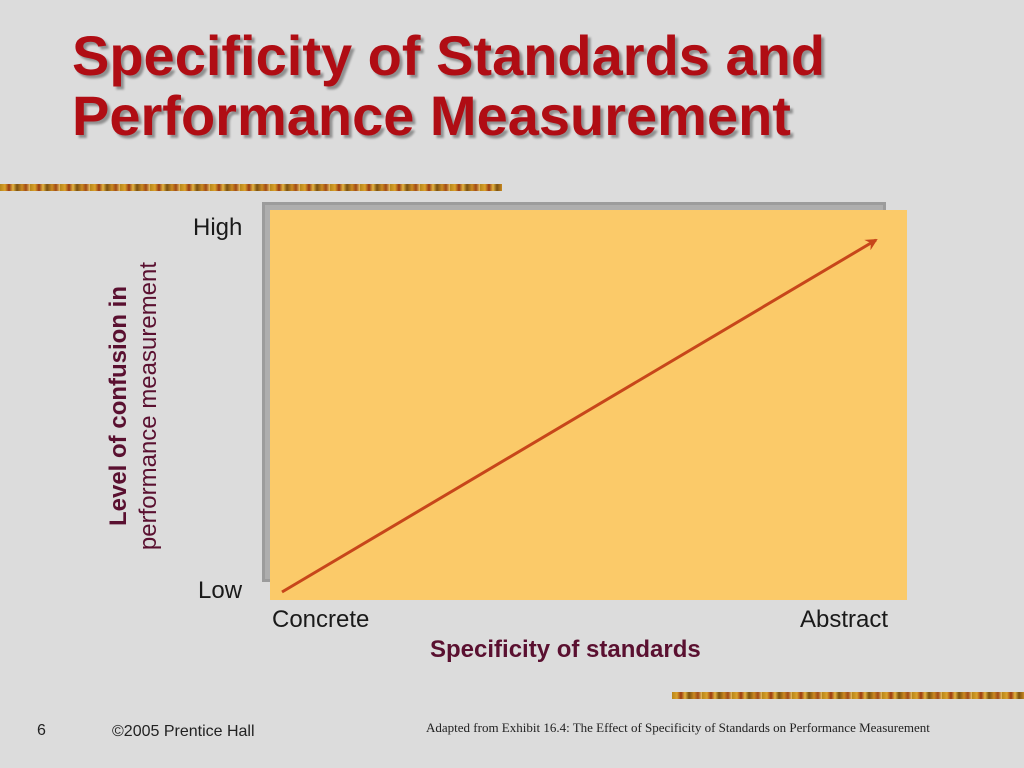 The image size is (1024, 768). Describe the element at coordinates (220, 590) in the screenshot. I see `y-low-label: Low` at that location.